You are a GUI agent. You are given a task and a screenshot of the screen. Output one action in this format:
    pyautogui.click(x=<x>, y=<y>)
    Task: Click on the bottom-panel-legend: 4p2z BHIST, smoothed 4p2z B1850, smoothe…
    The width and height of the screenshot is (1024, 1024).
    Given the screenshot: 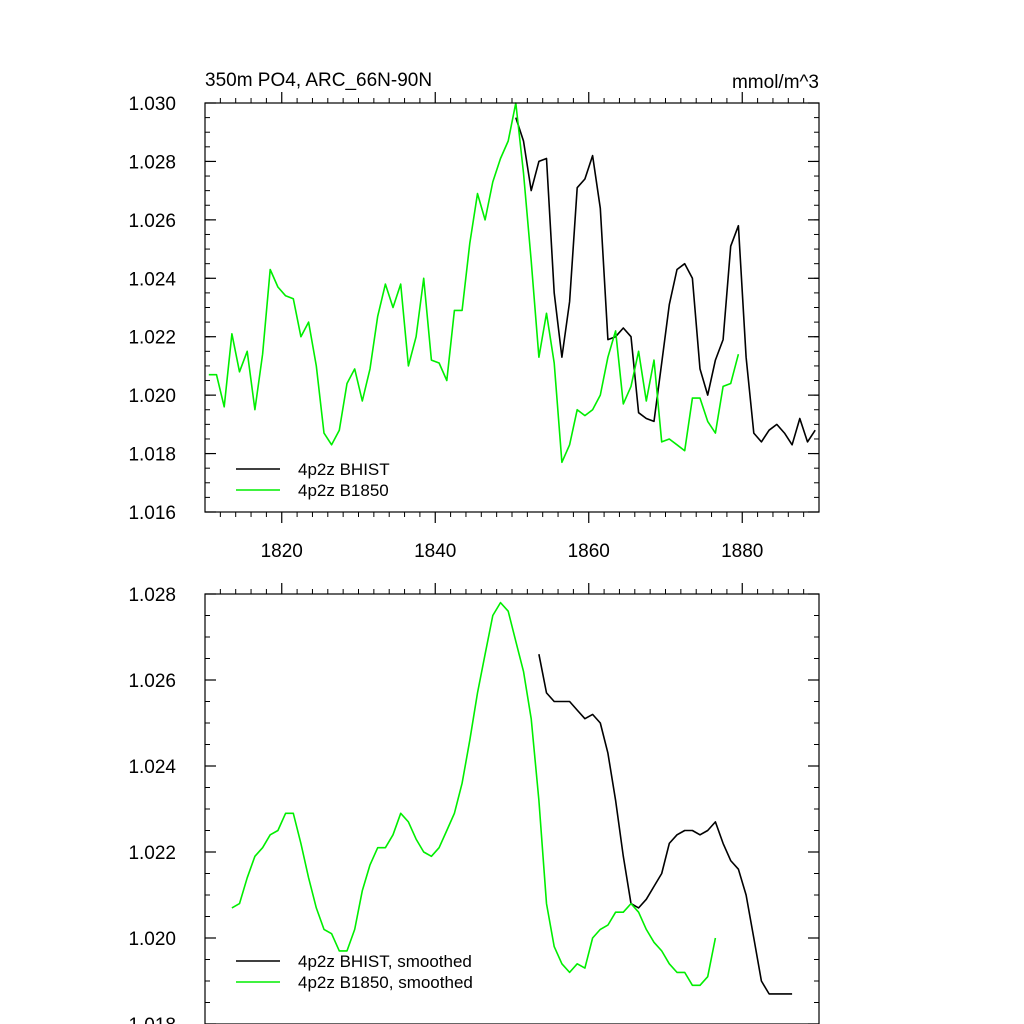 What is the action you would take?
    pyautogui.click(x=354, y=972)
    